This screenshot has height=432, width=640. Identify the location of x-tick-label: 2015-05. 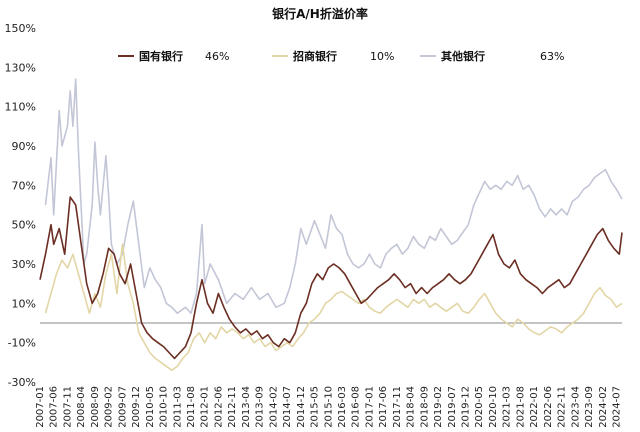
(315, 407).